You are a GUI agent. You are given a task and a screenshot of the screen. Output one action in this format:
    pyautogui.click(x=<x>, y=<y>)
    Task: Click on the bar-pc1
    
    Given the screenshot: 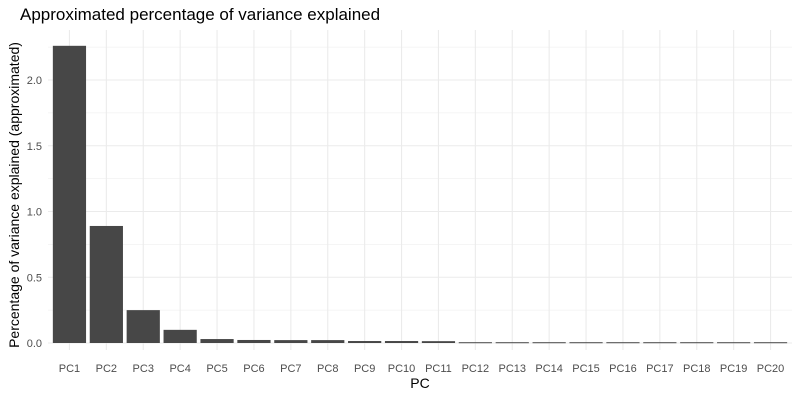 What is the action you would take?
    pyautogui.click(x=69, y=194)
    